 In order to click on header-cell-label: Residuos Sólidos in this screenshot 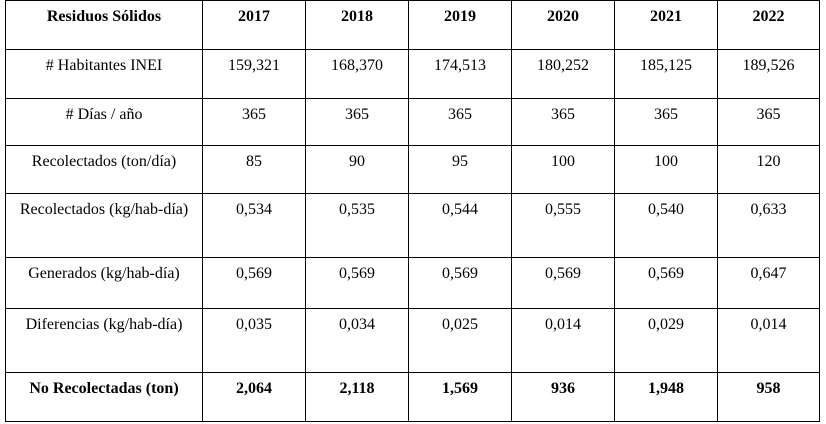, I will do `click(104, 25)`.